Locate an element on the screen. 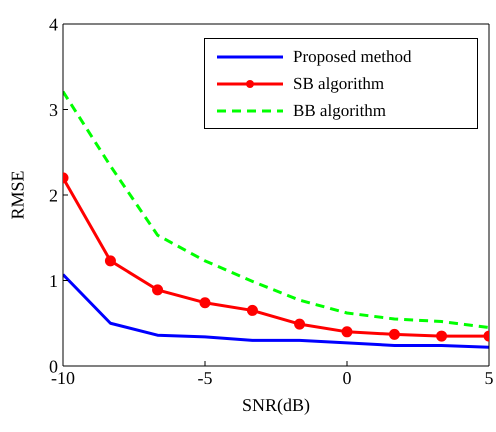 This screenshot has width=496, height=432. x-tick-label: 0 is located at coordinates (347, 378).